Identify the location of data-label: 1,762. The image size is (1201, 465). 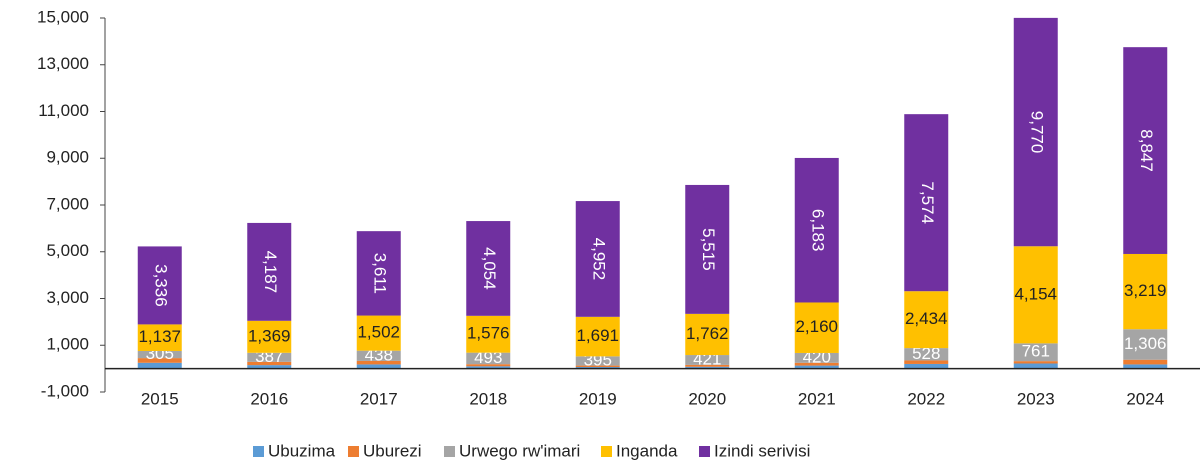
(707, 333).